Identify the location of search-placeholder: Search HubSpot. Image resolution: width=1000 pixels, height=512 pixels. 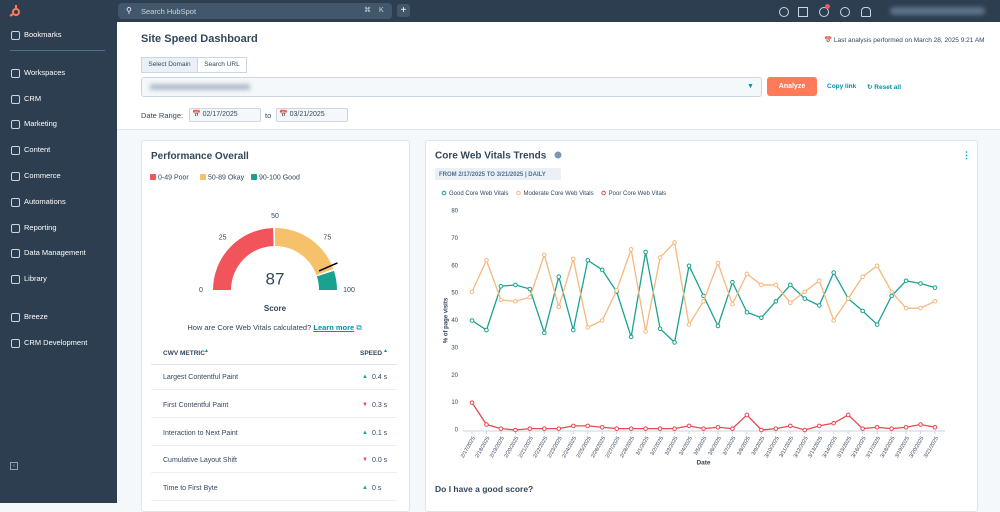
(169, 11).